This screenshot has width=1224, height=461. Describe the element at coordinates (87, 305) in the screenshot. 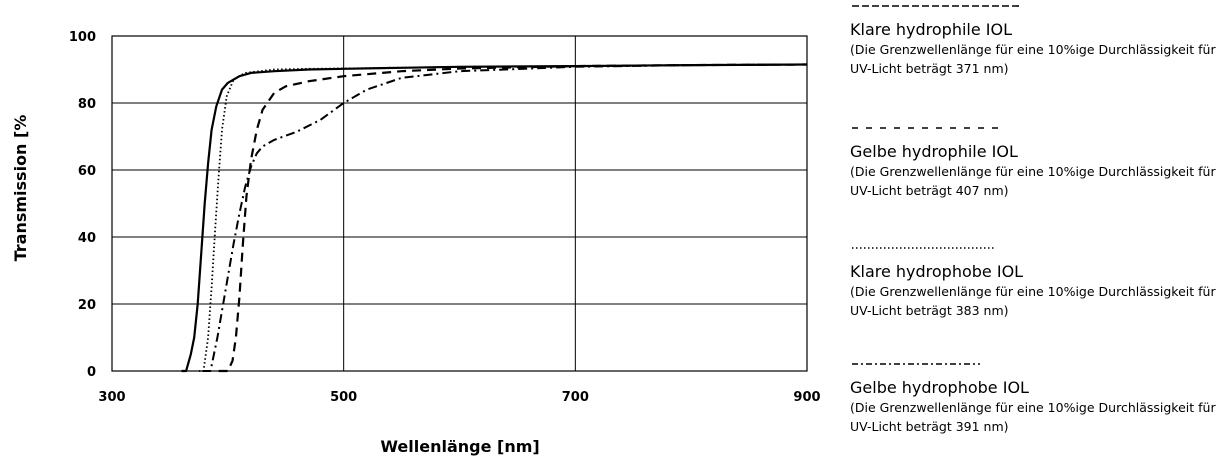

I see `y-tick-label: 20` at that location.